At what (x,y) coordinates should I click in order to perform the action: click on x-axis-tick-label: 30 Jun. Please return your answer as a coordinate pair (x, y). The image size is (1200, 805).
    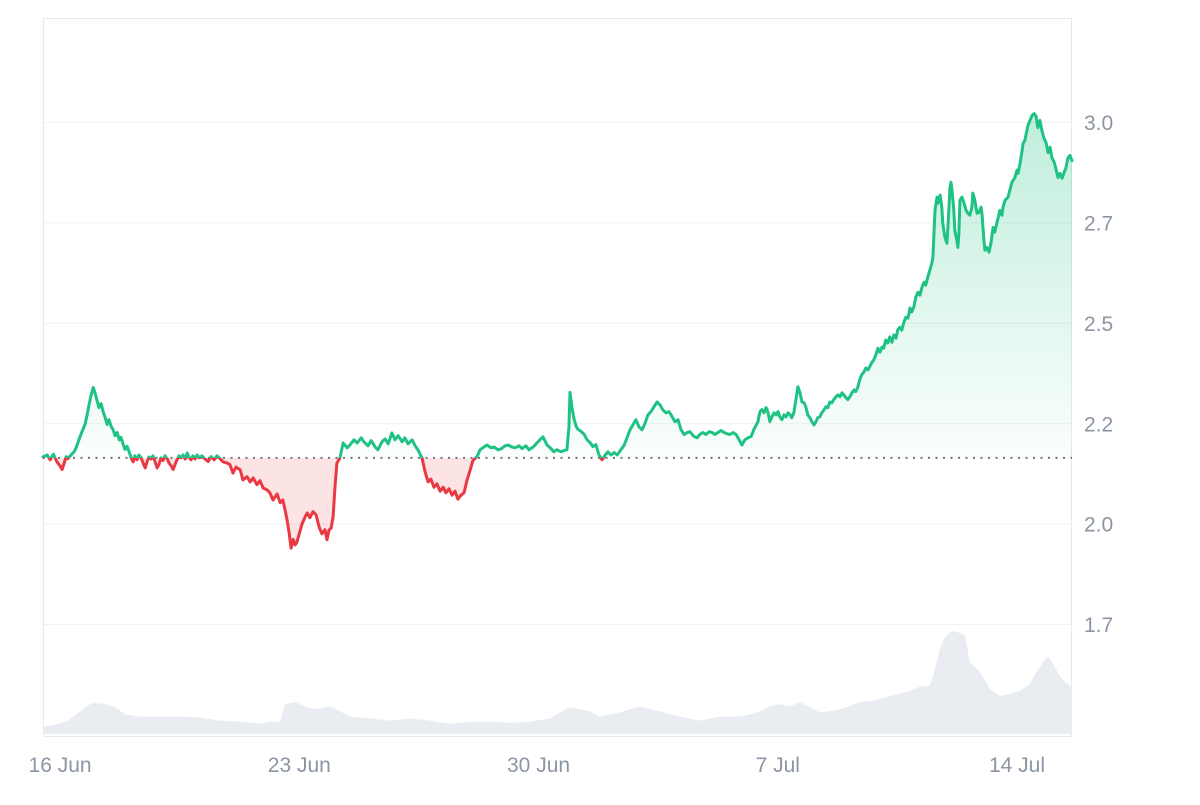
    Looking at the image, I should click on (538, 765).